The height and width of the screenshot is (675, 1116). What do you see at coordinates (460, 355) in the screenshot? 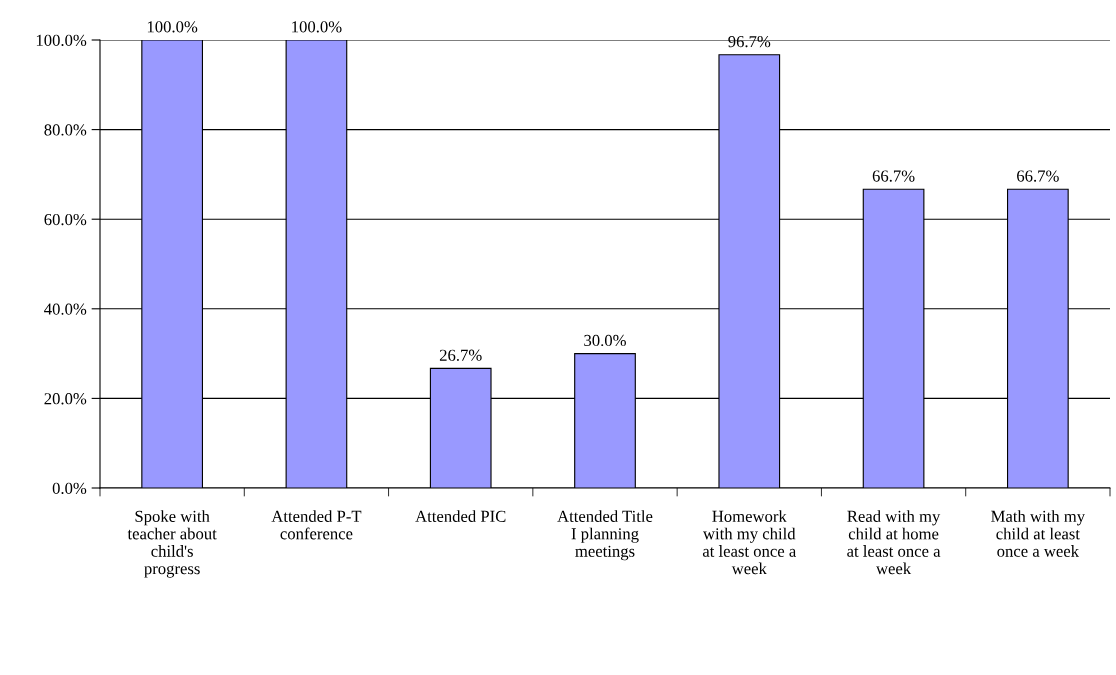
I see `data-label: 26.7%` at bounding box center [460, 355].